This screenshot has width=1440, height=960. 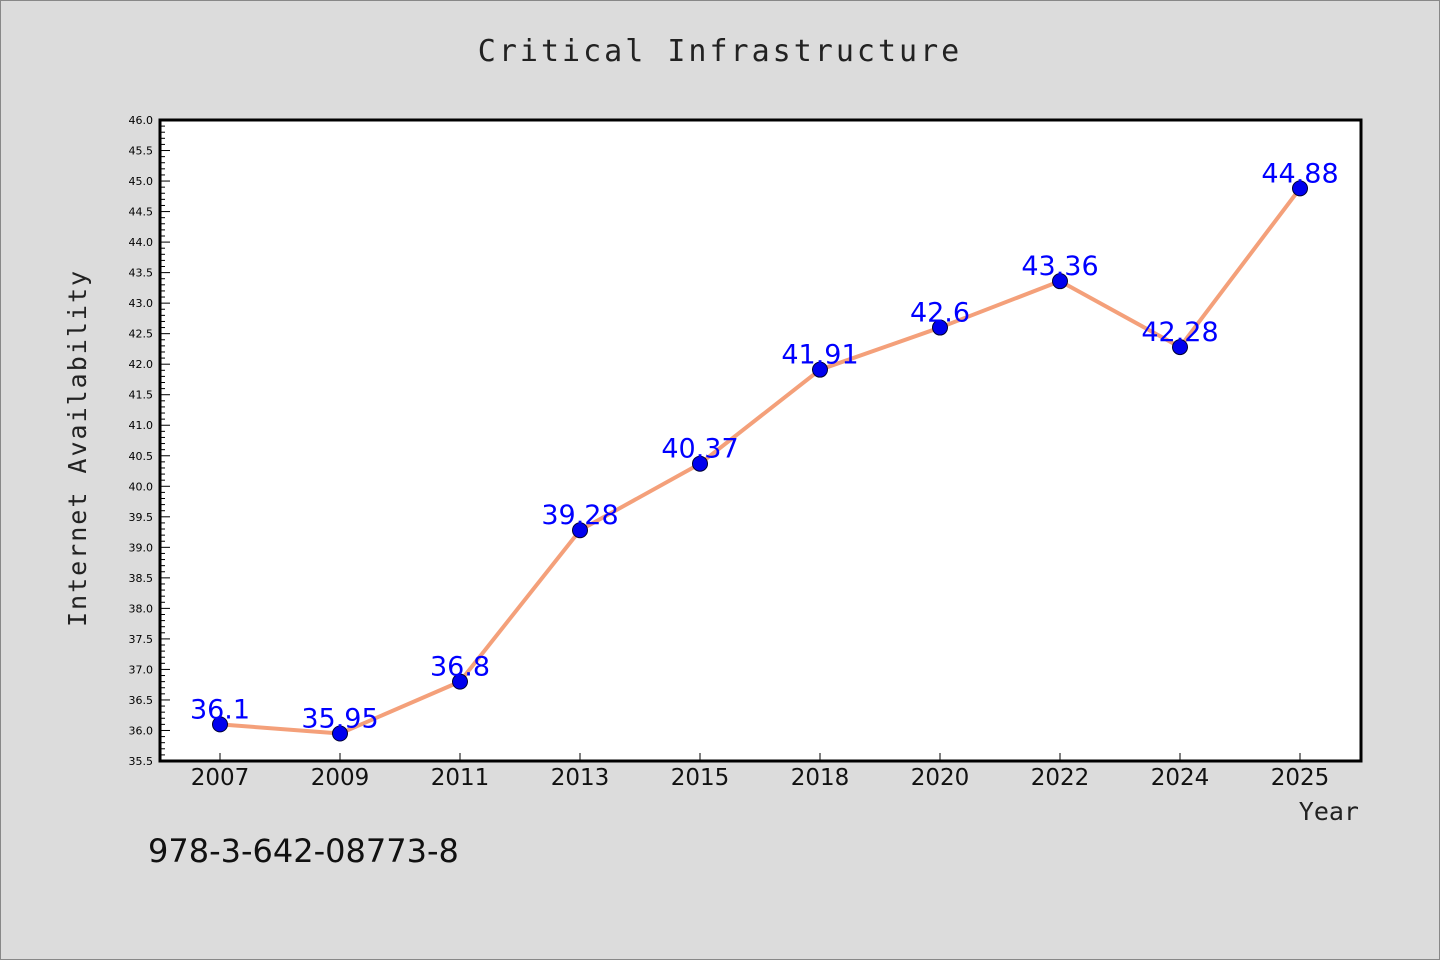 What do you see at coordinates (1180, 778) in the screenshot?
I see `x-tick-label: 2024` at bounding box center [1180, 778].